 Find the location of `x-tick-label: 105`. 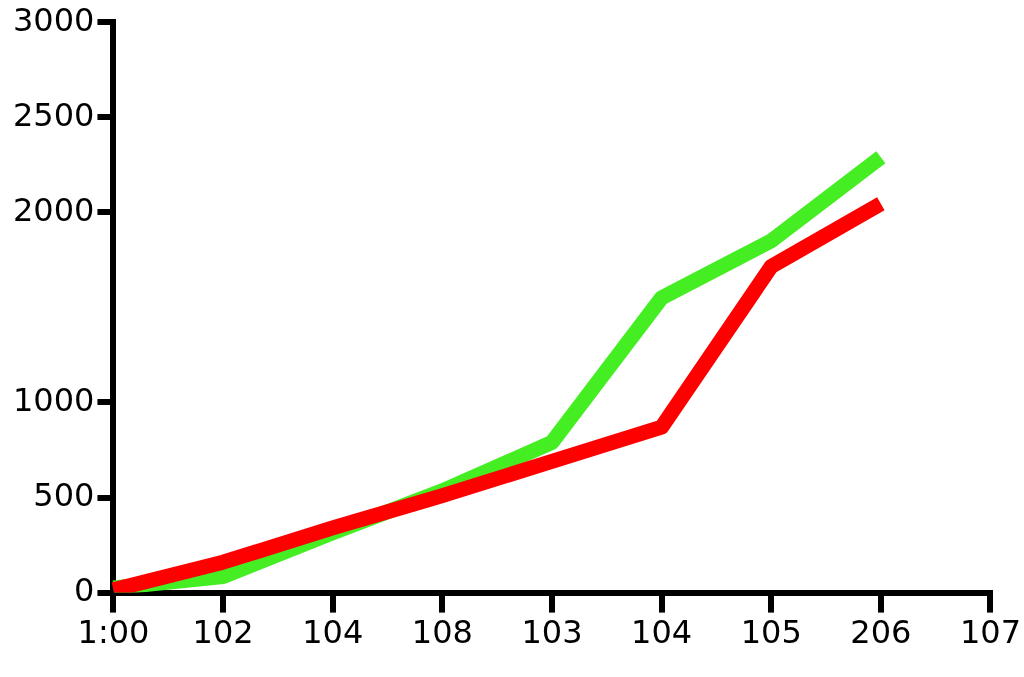

x-tick-label: 105 is located at coordinates (771, 632).